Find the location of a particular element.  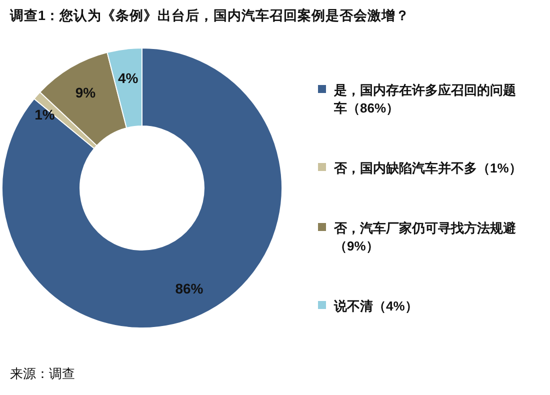

legend-label: 说不清（4%） is located at coordinates (375, 306).